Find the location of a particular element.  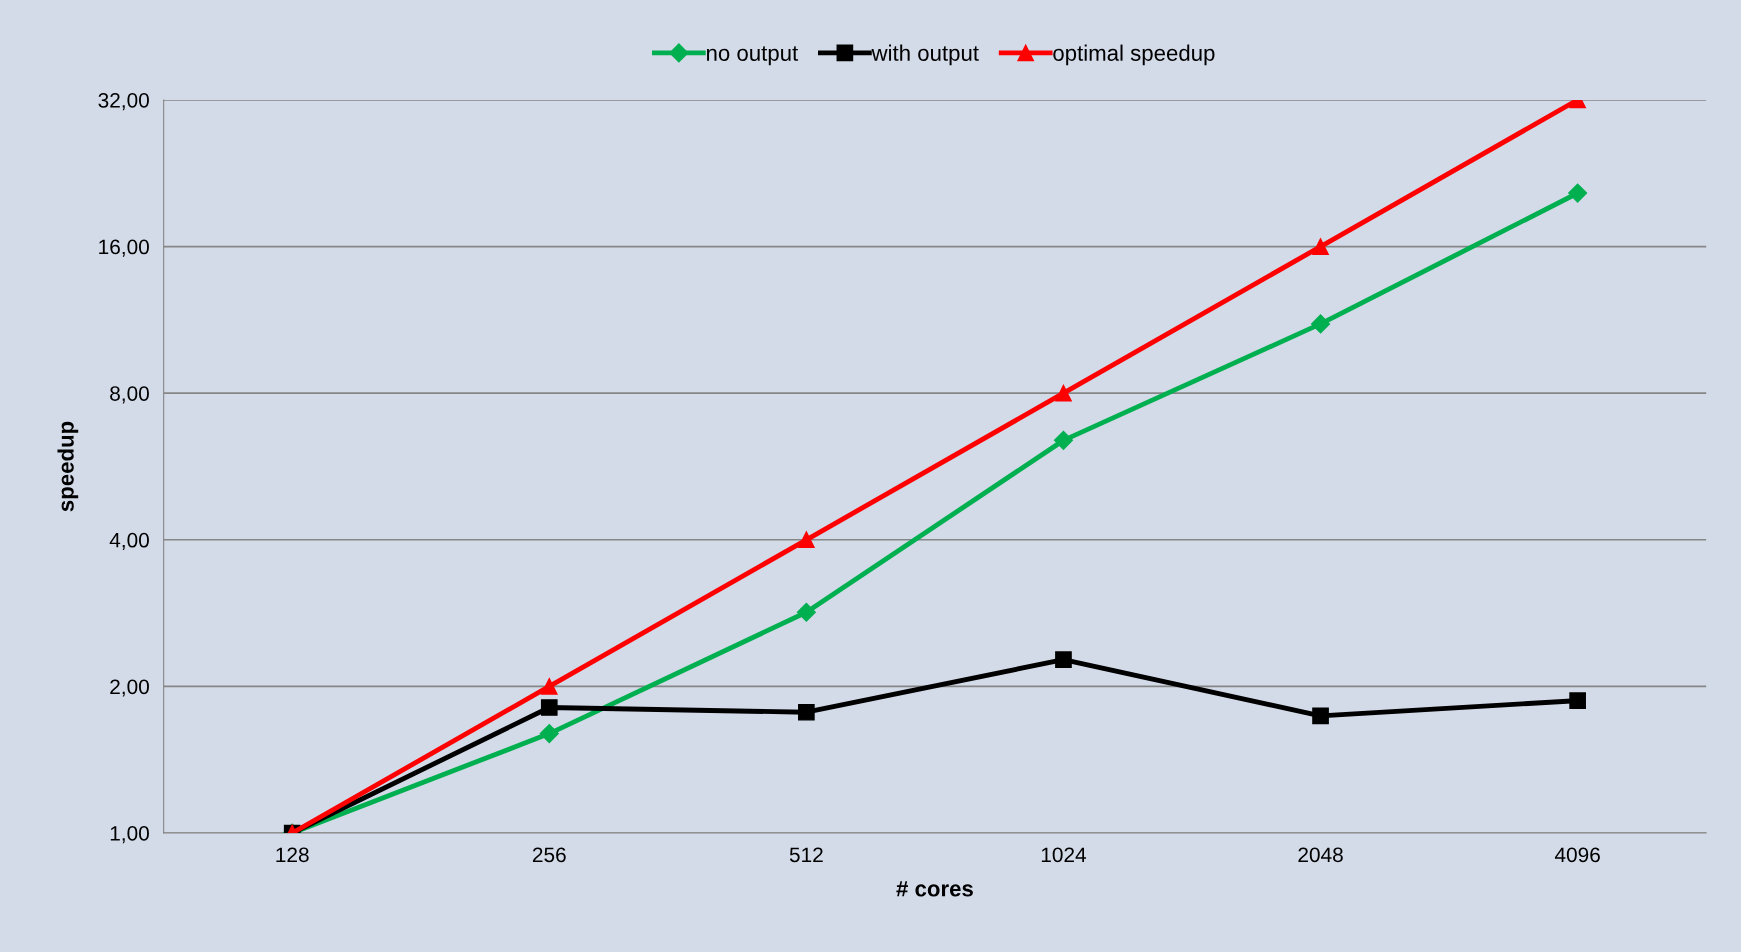

legend-label: optimal speedup is located at coordinates (1134, 55).